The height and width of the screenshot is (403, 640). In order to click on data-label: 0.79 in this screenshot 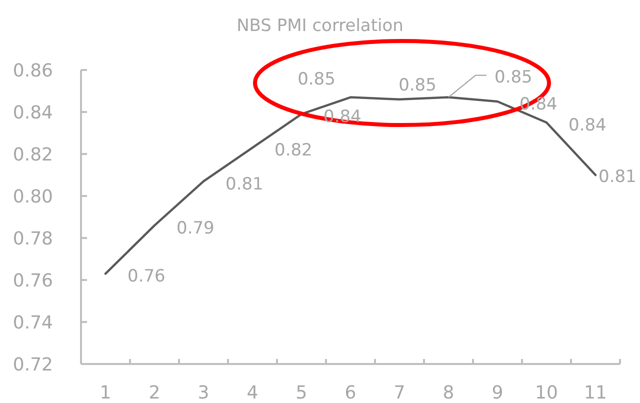, I will do `click(195, 228)`.